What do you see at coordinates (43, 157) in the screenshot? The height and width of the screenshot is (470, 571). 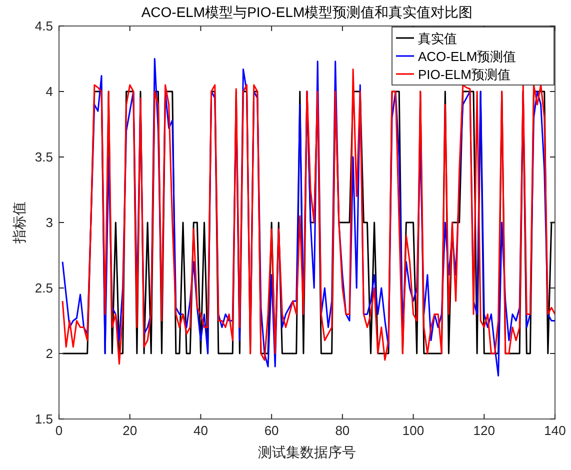 I see `y-tick-label: 3.5` at bounding box center [43, 157].